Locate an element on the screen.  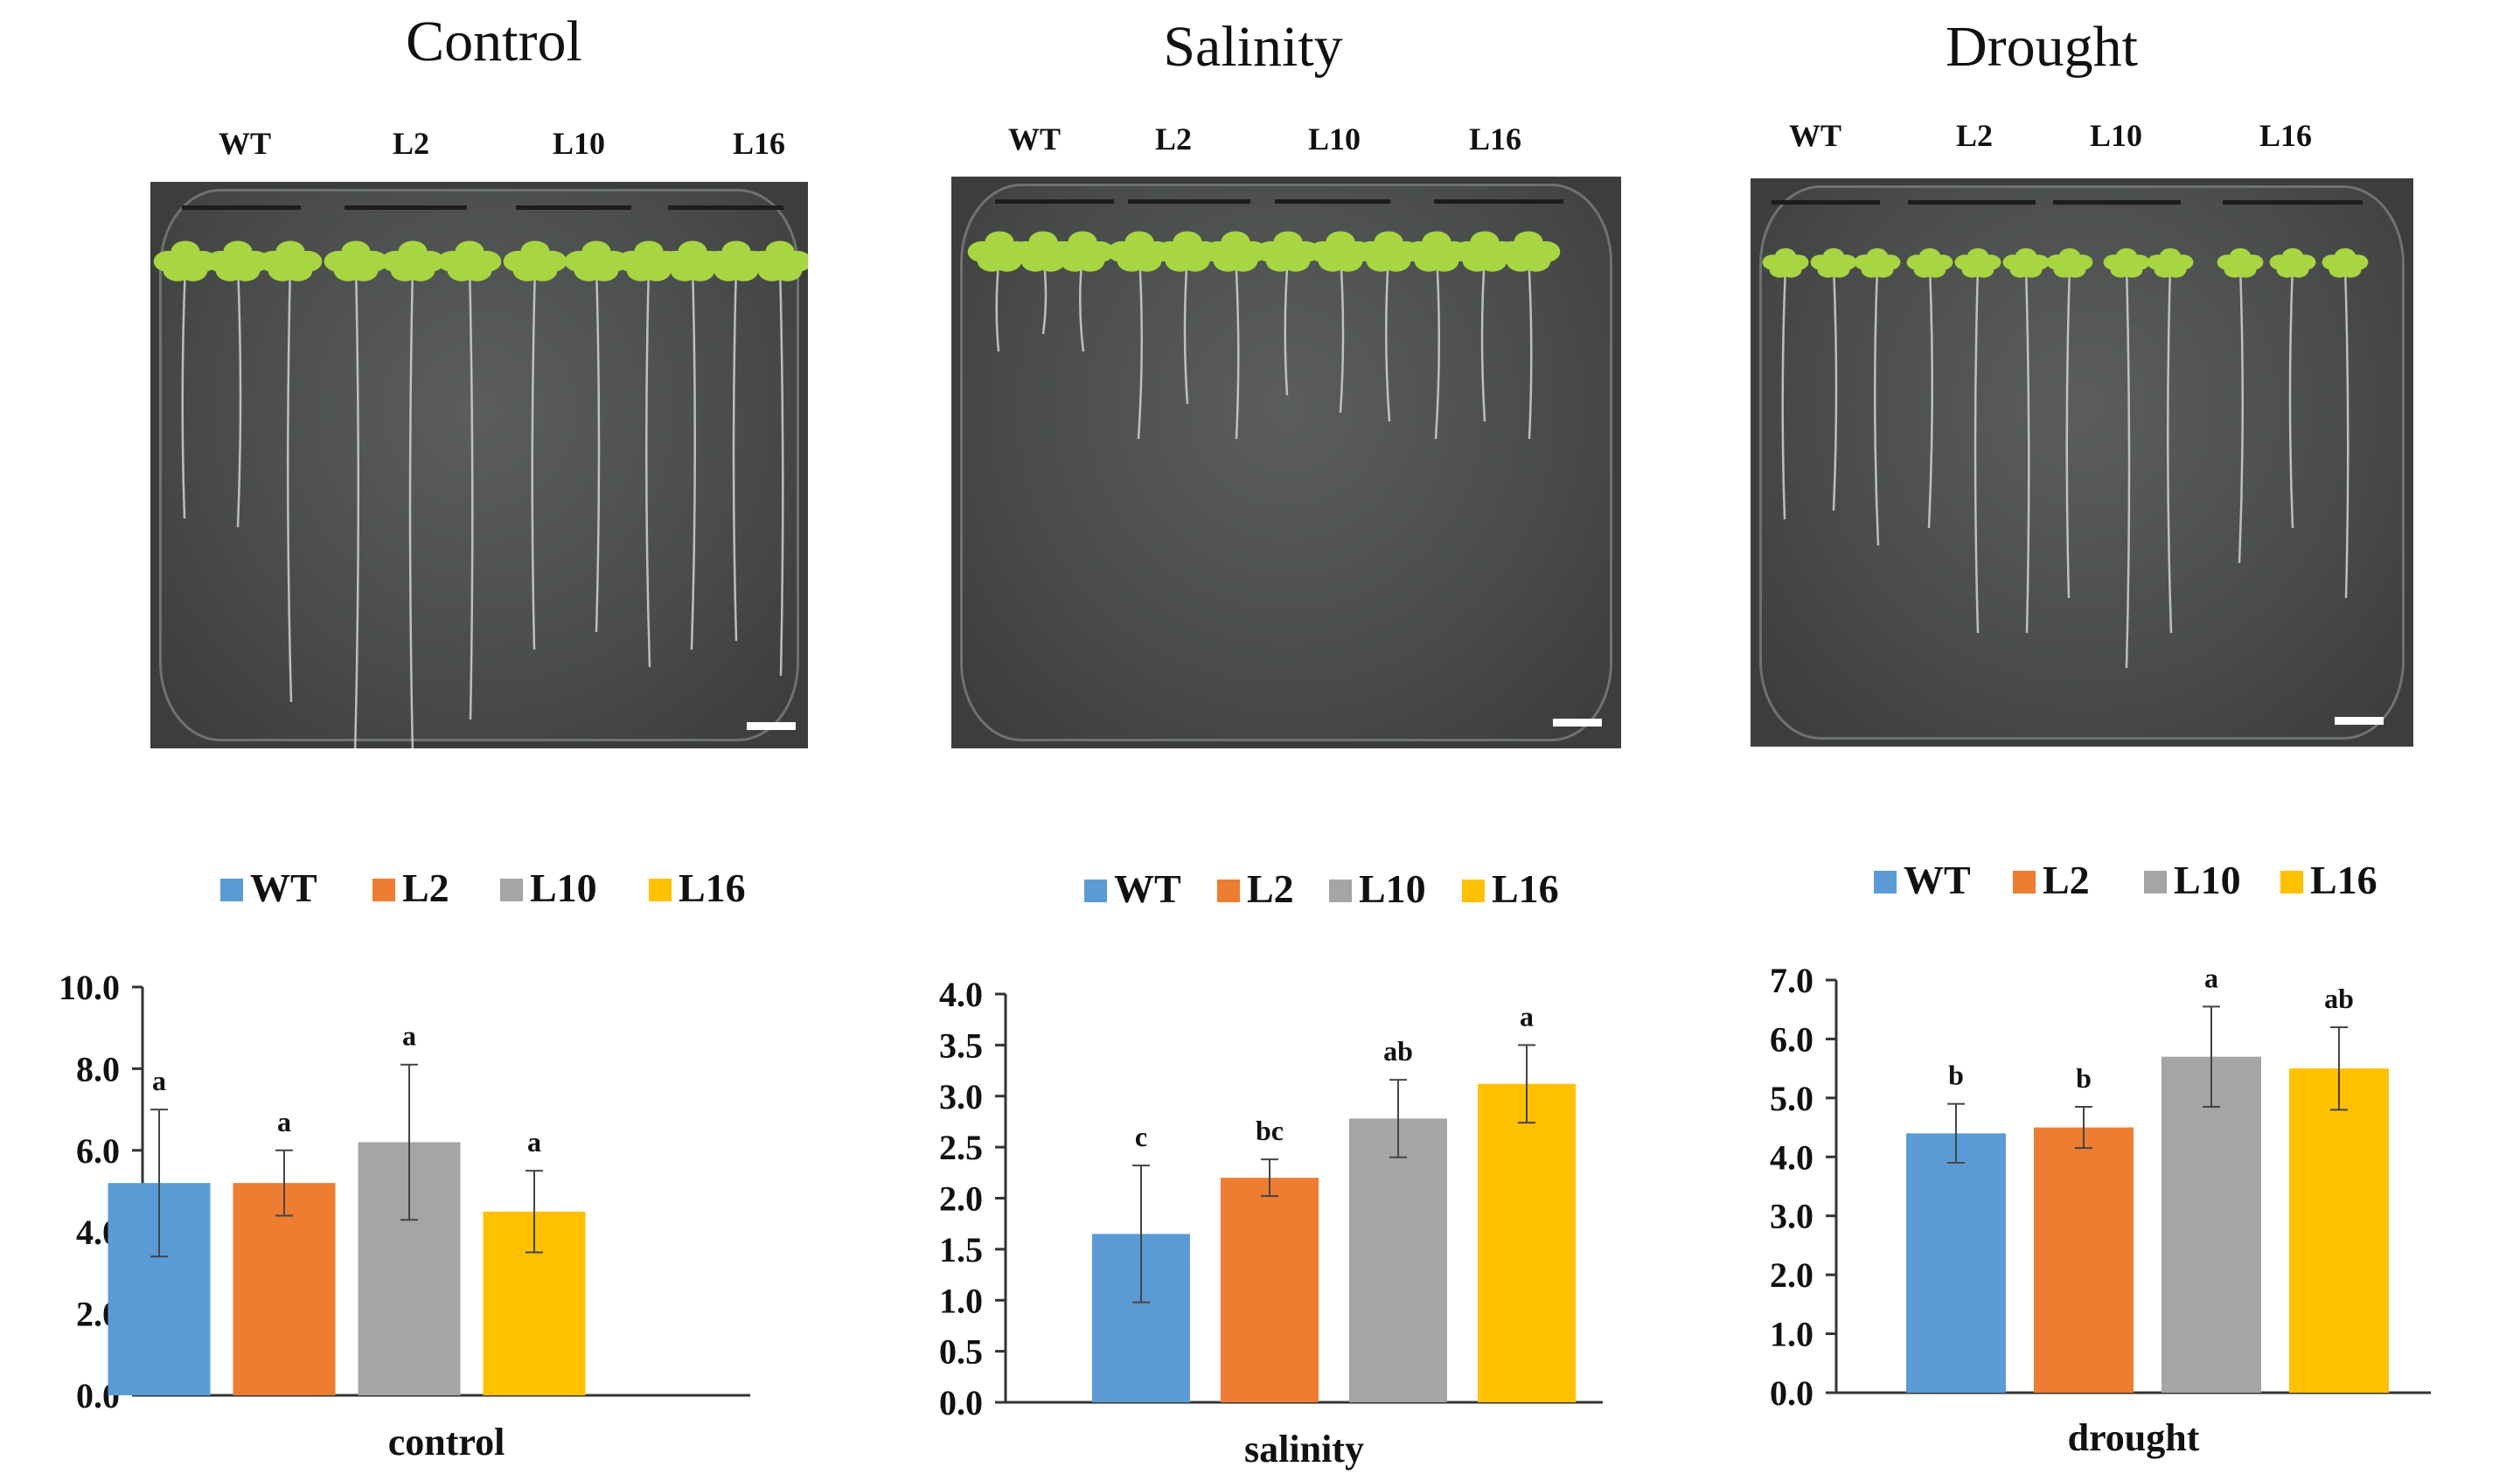
line-label-l10: L10 is located at coordinates (1334, 139).